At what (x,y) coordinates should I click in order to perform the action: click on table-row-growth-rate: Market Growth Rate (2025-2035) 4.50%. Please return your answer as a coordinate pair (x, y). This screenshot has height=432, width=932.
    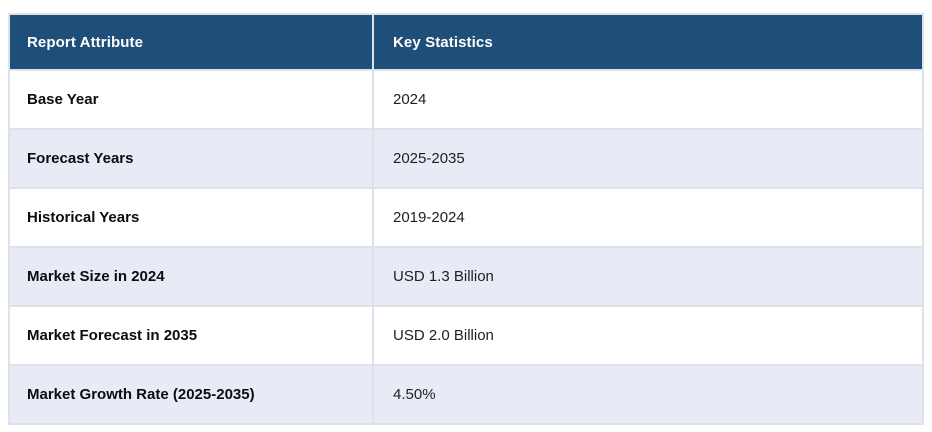
    Looking at the image, I should click on (466, 394).